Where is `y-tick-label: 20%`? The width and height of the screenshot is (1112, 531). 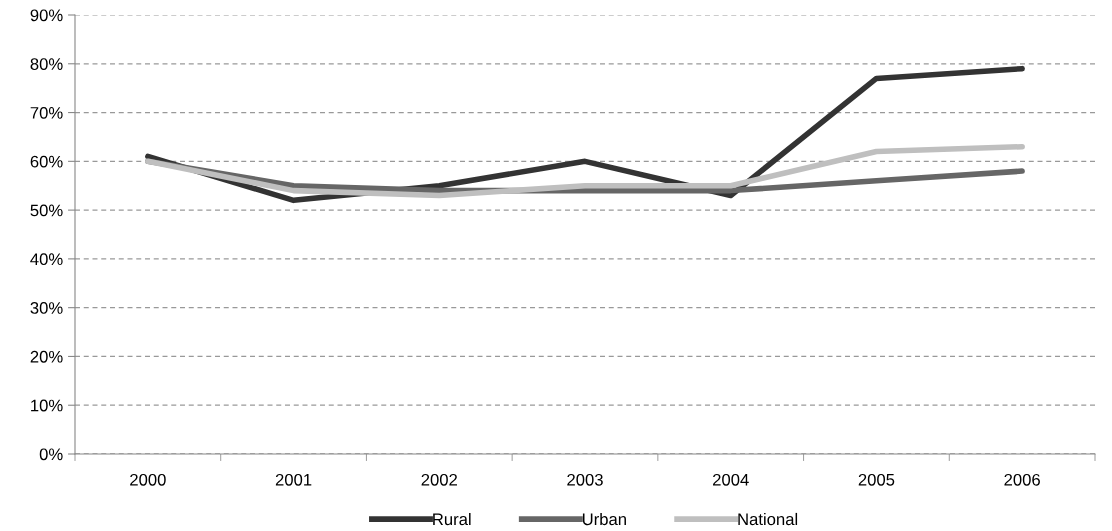
y-tick-label: 20% is located at coordinates (46, 356).